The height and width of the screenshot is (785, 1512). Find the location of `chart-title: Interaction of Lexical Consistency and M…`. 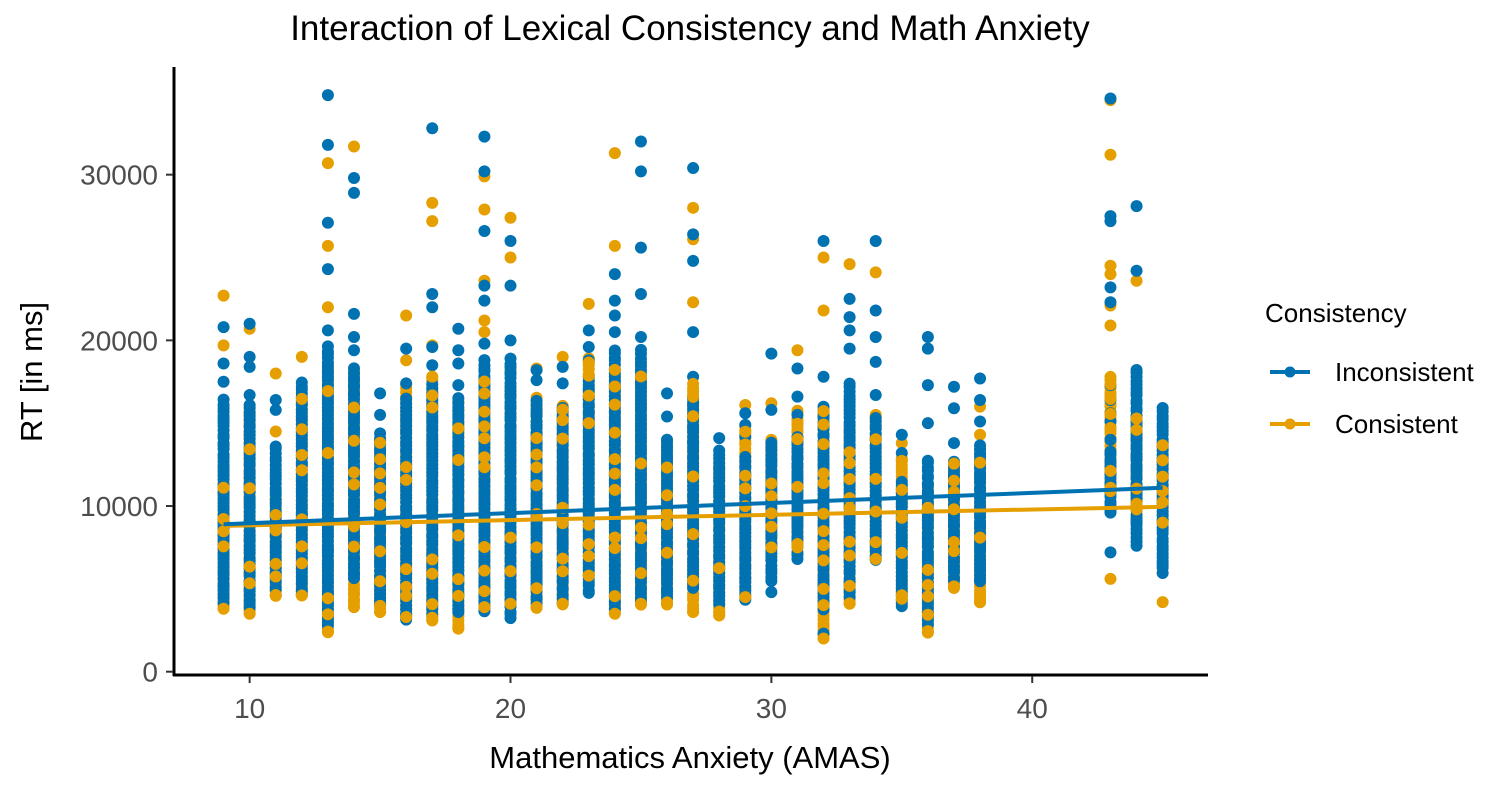

chart-title: Interaction of Lexical Consistency and M… is located at coordinates (690, 28).